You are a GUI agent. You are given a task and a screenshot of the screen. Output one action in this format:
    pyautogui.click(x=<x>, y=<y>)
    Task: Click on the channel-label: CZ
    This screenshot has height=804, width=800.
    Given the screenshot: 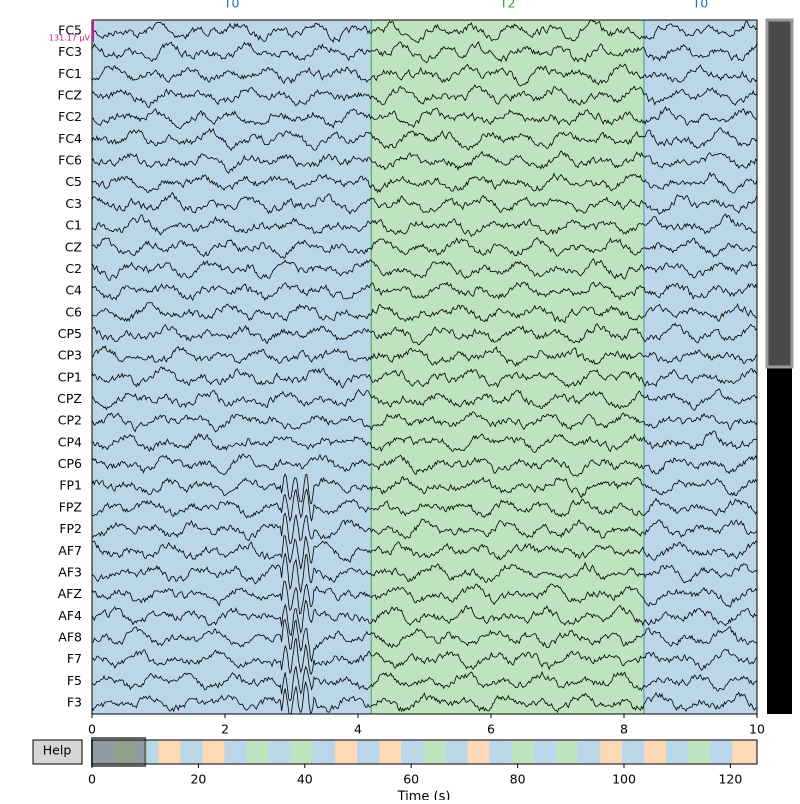 What is the action you would take?
    pyautogui.click(x=73, y=246)
    